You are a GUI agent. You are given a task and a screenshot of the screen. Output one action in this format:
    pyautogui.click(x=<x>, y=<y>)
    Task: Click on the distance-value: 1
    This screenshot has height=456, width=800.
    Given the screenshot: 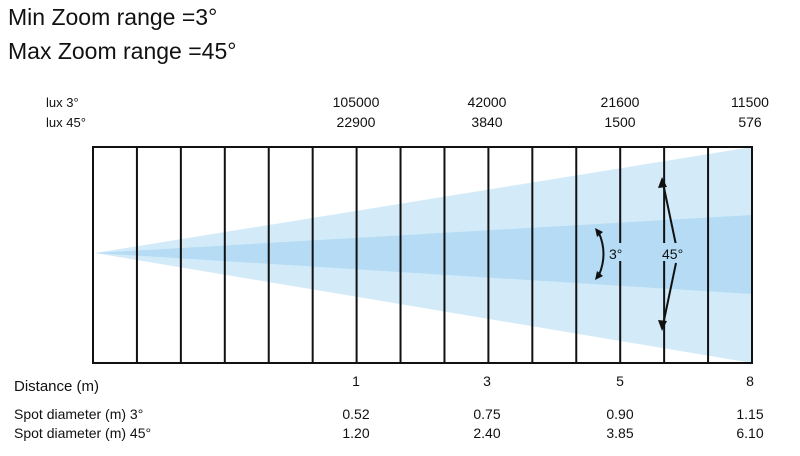 What is the action you would take?
    pyautogui.click(x=356, y=381)
    